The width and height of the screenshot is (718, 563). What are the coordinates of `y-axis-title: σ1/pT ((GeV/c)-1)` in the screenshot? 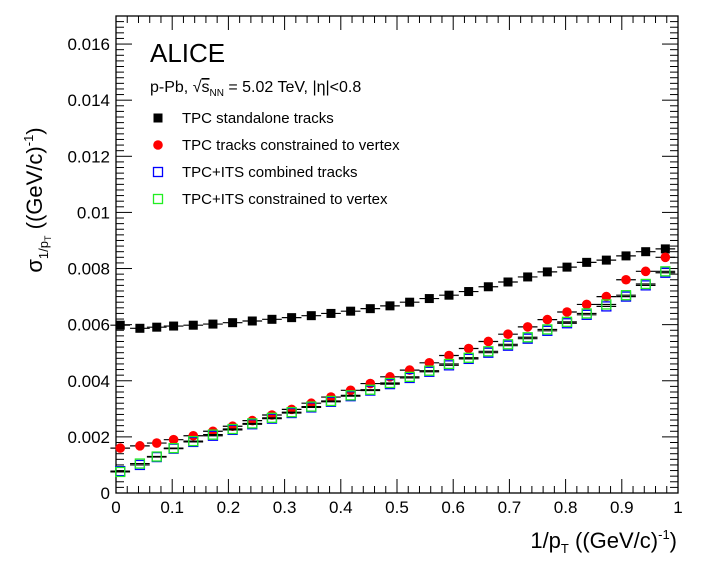 It's located at (37, 199).